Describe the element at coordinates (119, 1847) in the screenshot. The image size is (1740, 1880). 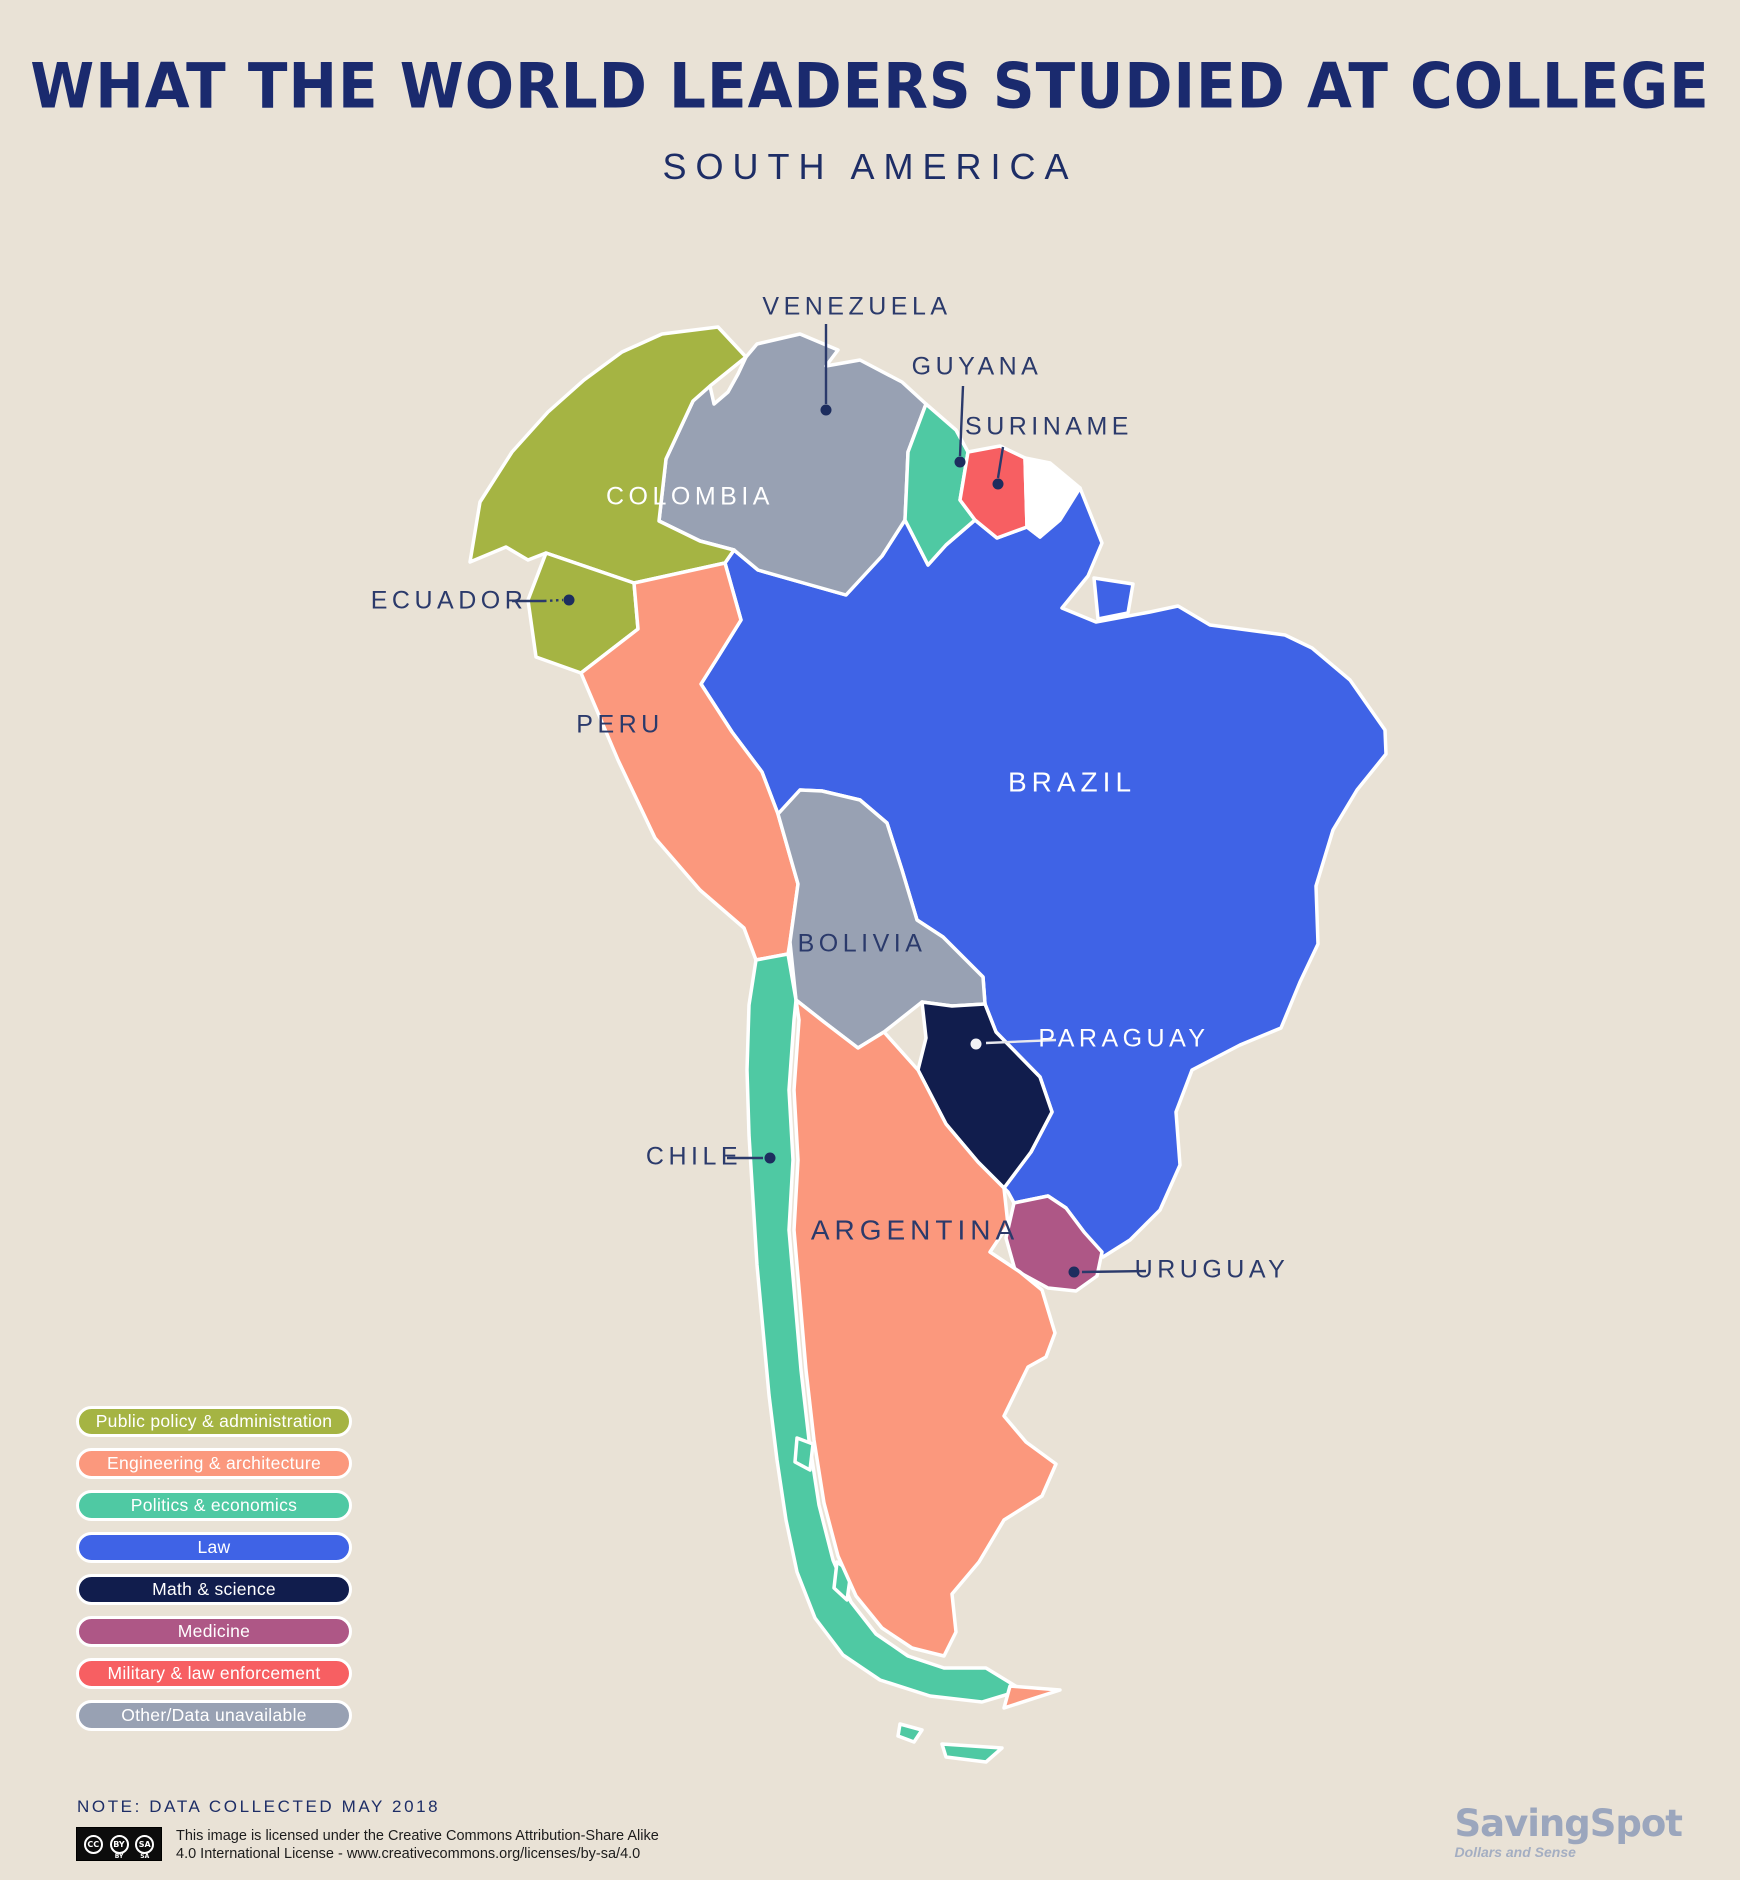
I see `cc-by-icon: BY BY` at that location.